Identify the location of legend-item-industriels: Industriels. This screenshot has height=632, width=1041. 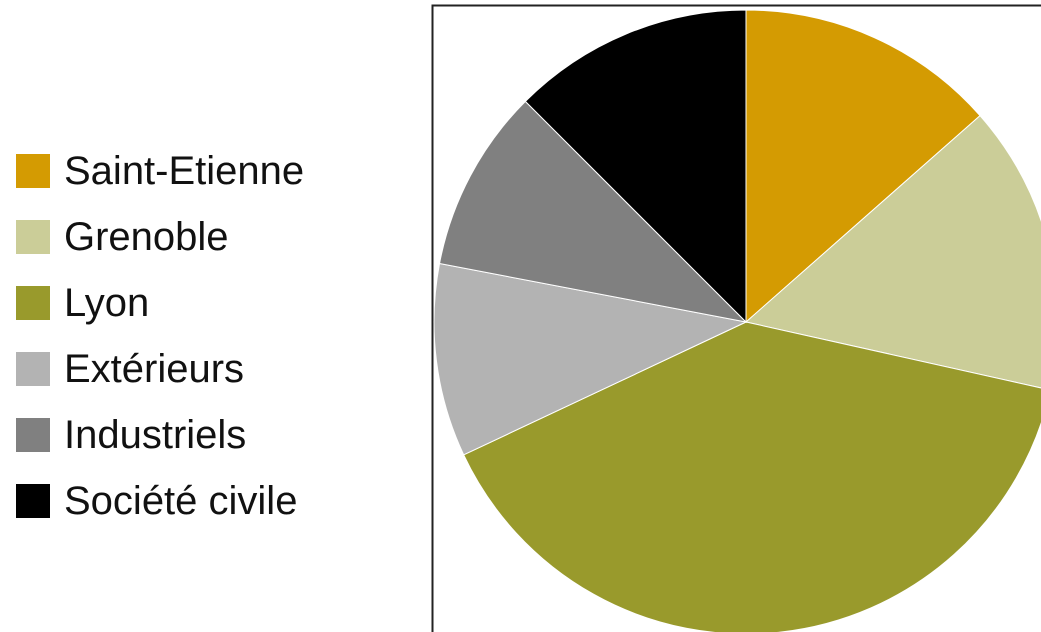
(160, 435).